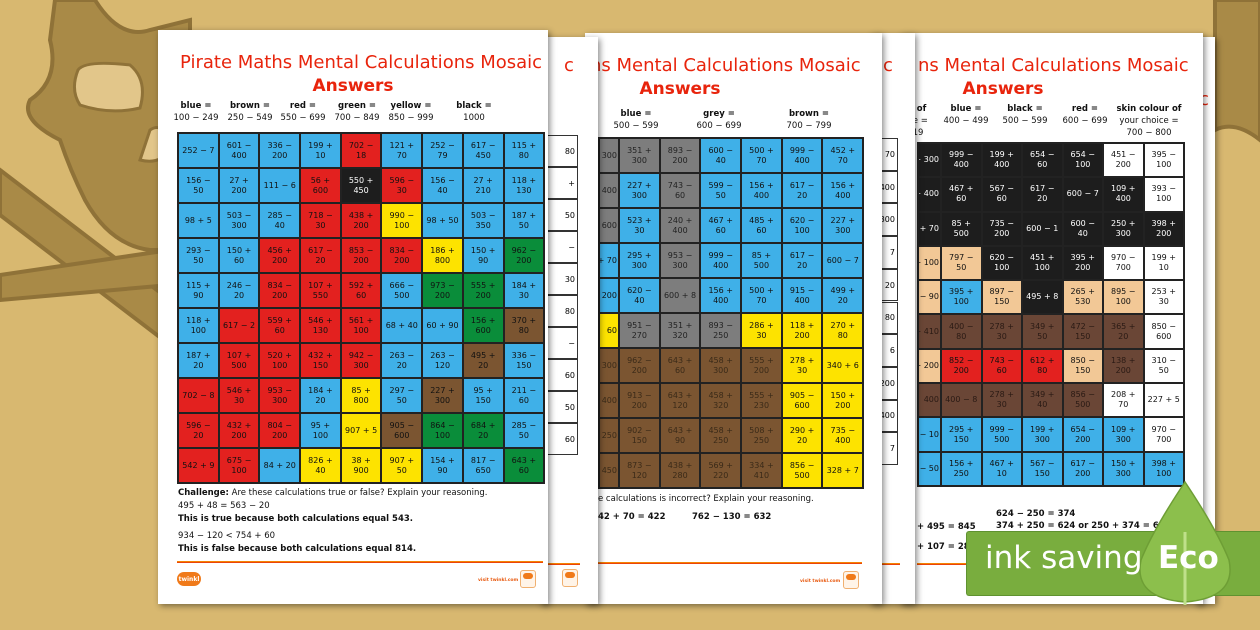  What do you see at coordinates (361, 465) in the screenshot?
I see `mosaic-cell: 38 + 900` at bounding box center [361, 465].